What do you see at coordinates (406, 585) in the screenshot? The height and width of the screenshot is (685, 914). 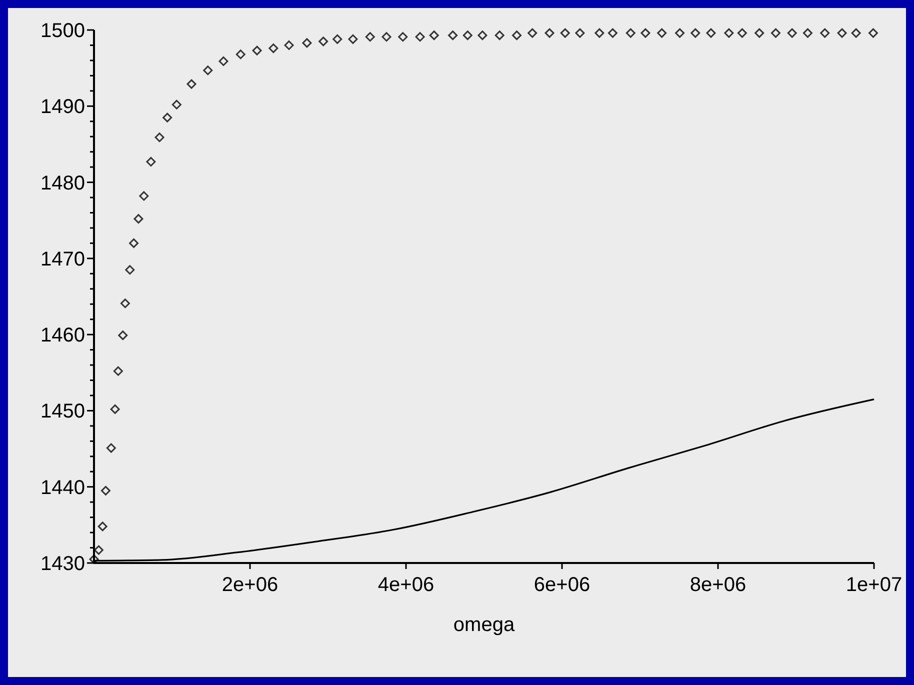 I see `x-tick-label: 4e+06` at bounding box center [406, 585].